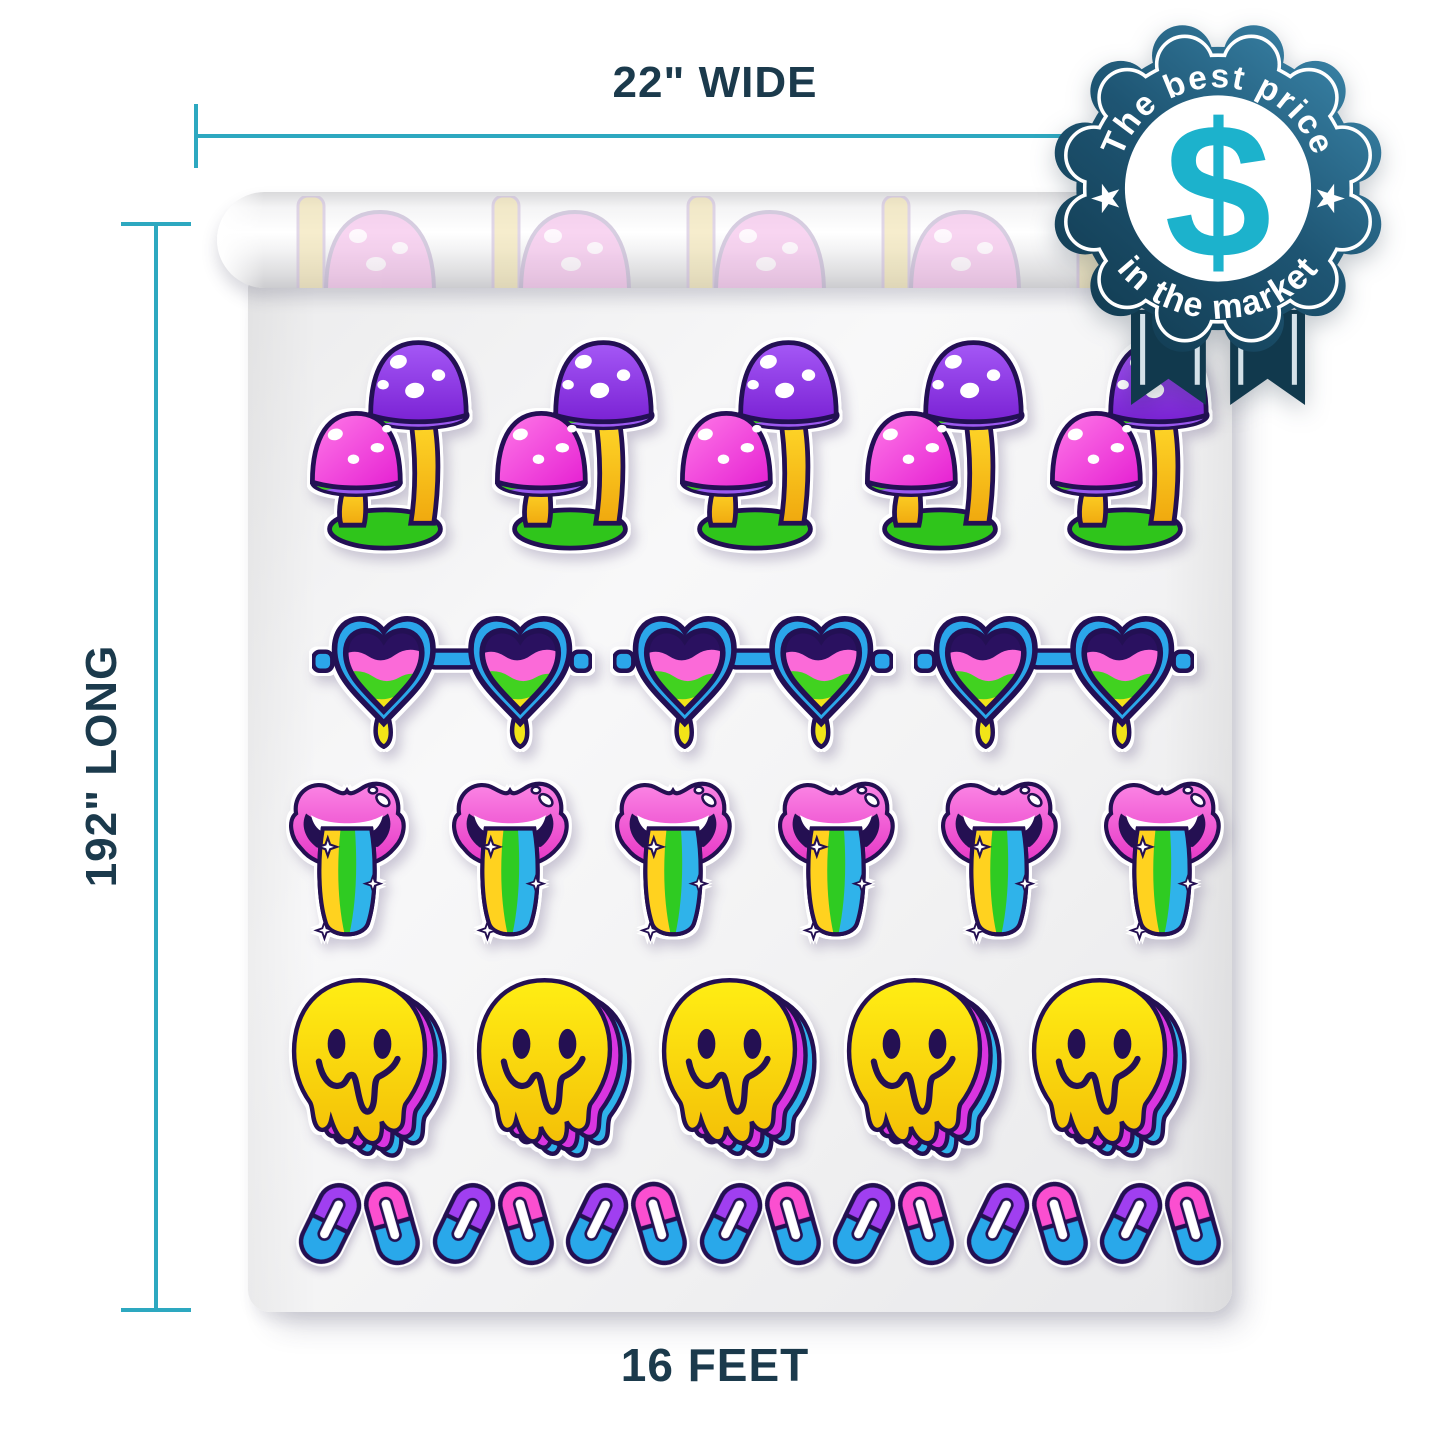  Describe the element at coordinates (156, 1310) in the screenshot. I see `length-dimension-tick-bottom` at that location.